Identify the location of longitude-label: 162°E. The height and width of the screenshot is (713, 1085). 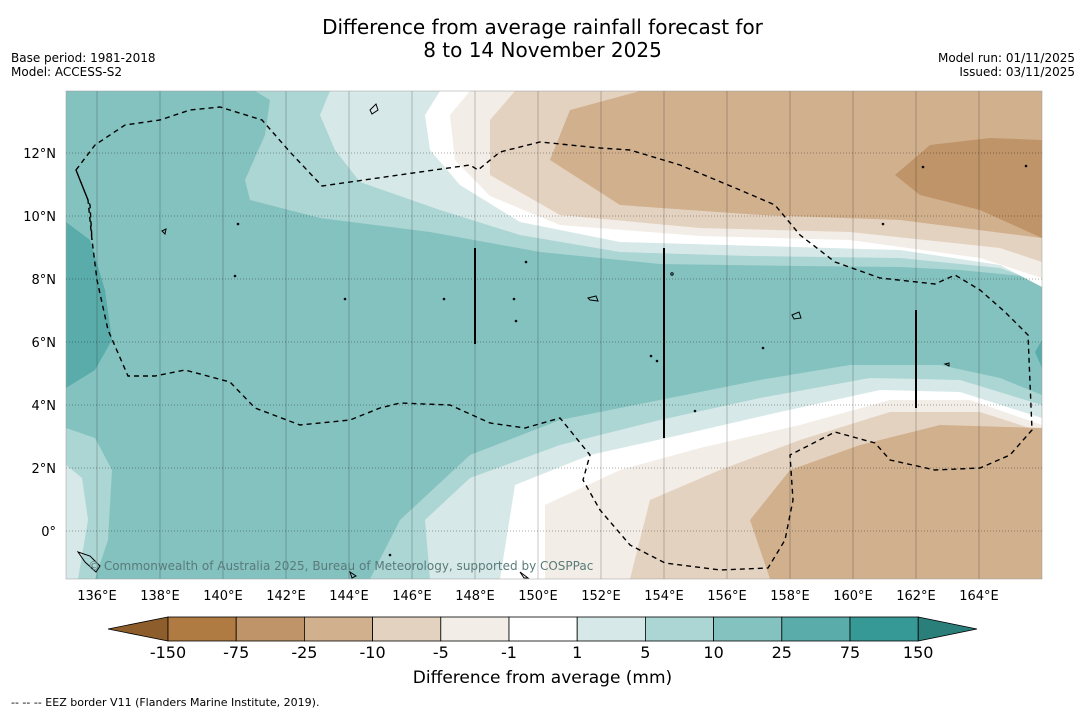
(916, 596).